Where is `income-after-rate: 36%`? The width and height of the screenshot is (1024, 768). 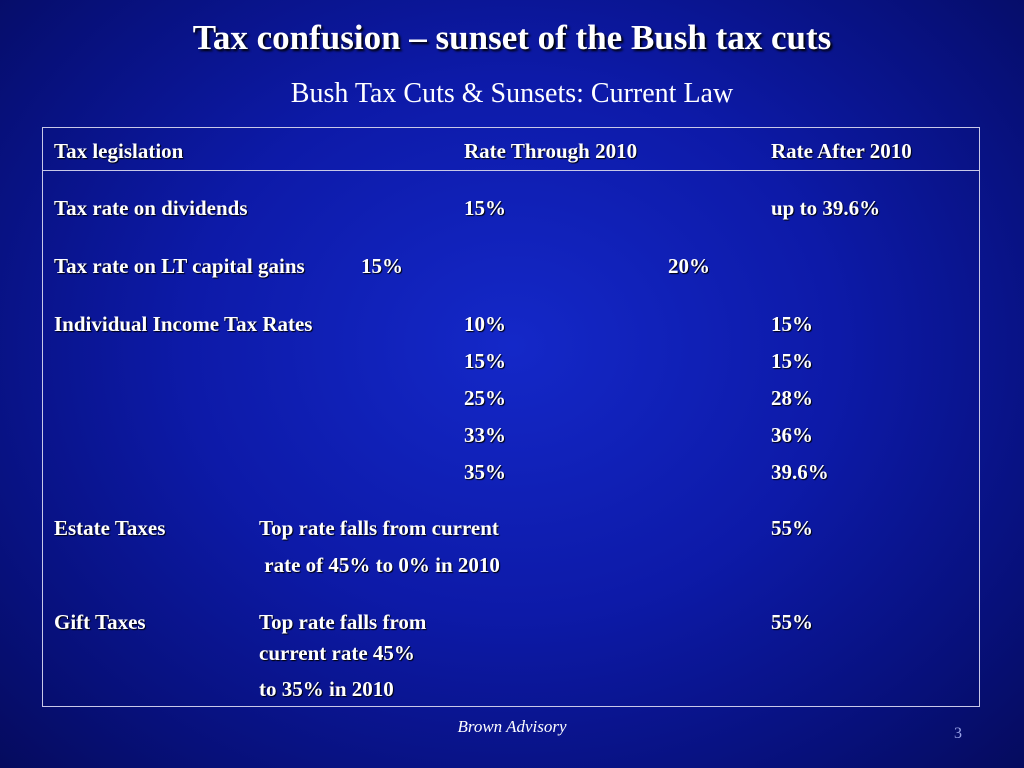
income-after-rate: 36% is located at coordinates (792, 435).